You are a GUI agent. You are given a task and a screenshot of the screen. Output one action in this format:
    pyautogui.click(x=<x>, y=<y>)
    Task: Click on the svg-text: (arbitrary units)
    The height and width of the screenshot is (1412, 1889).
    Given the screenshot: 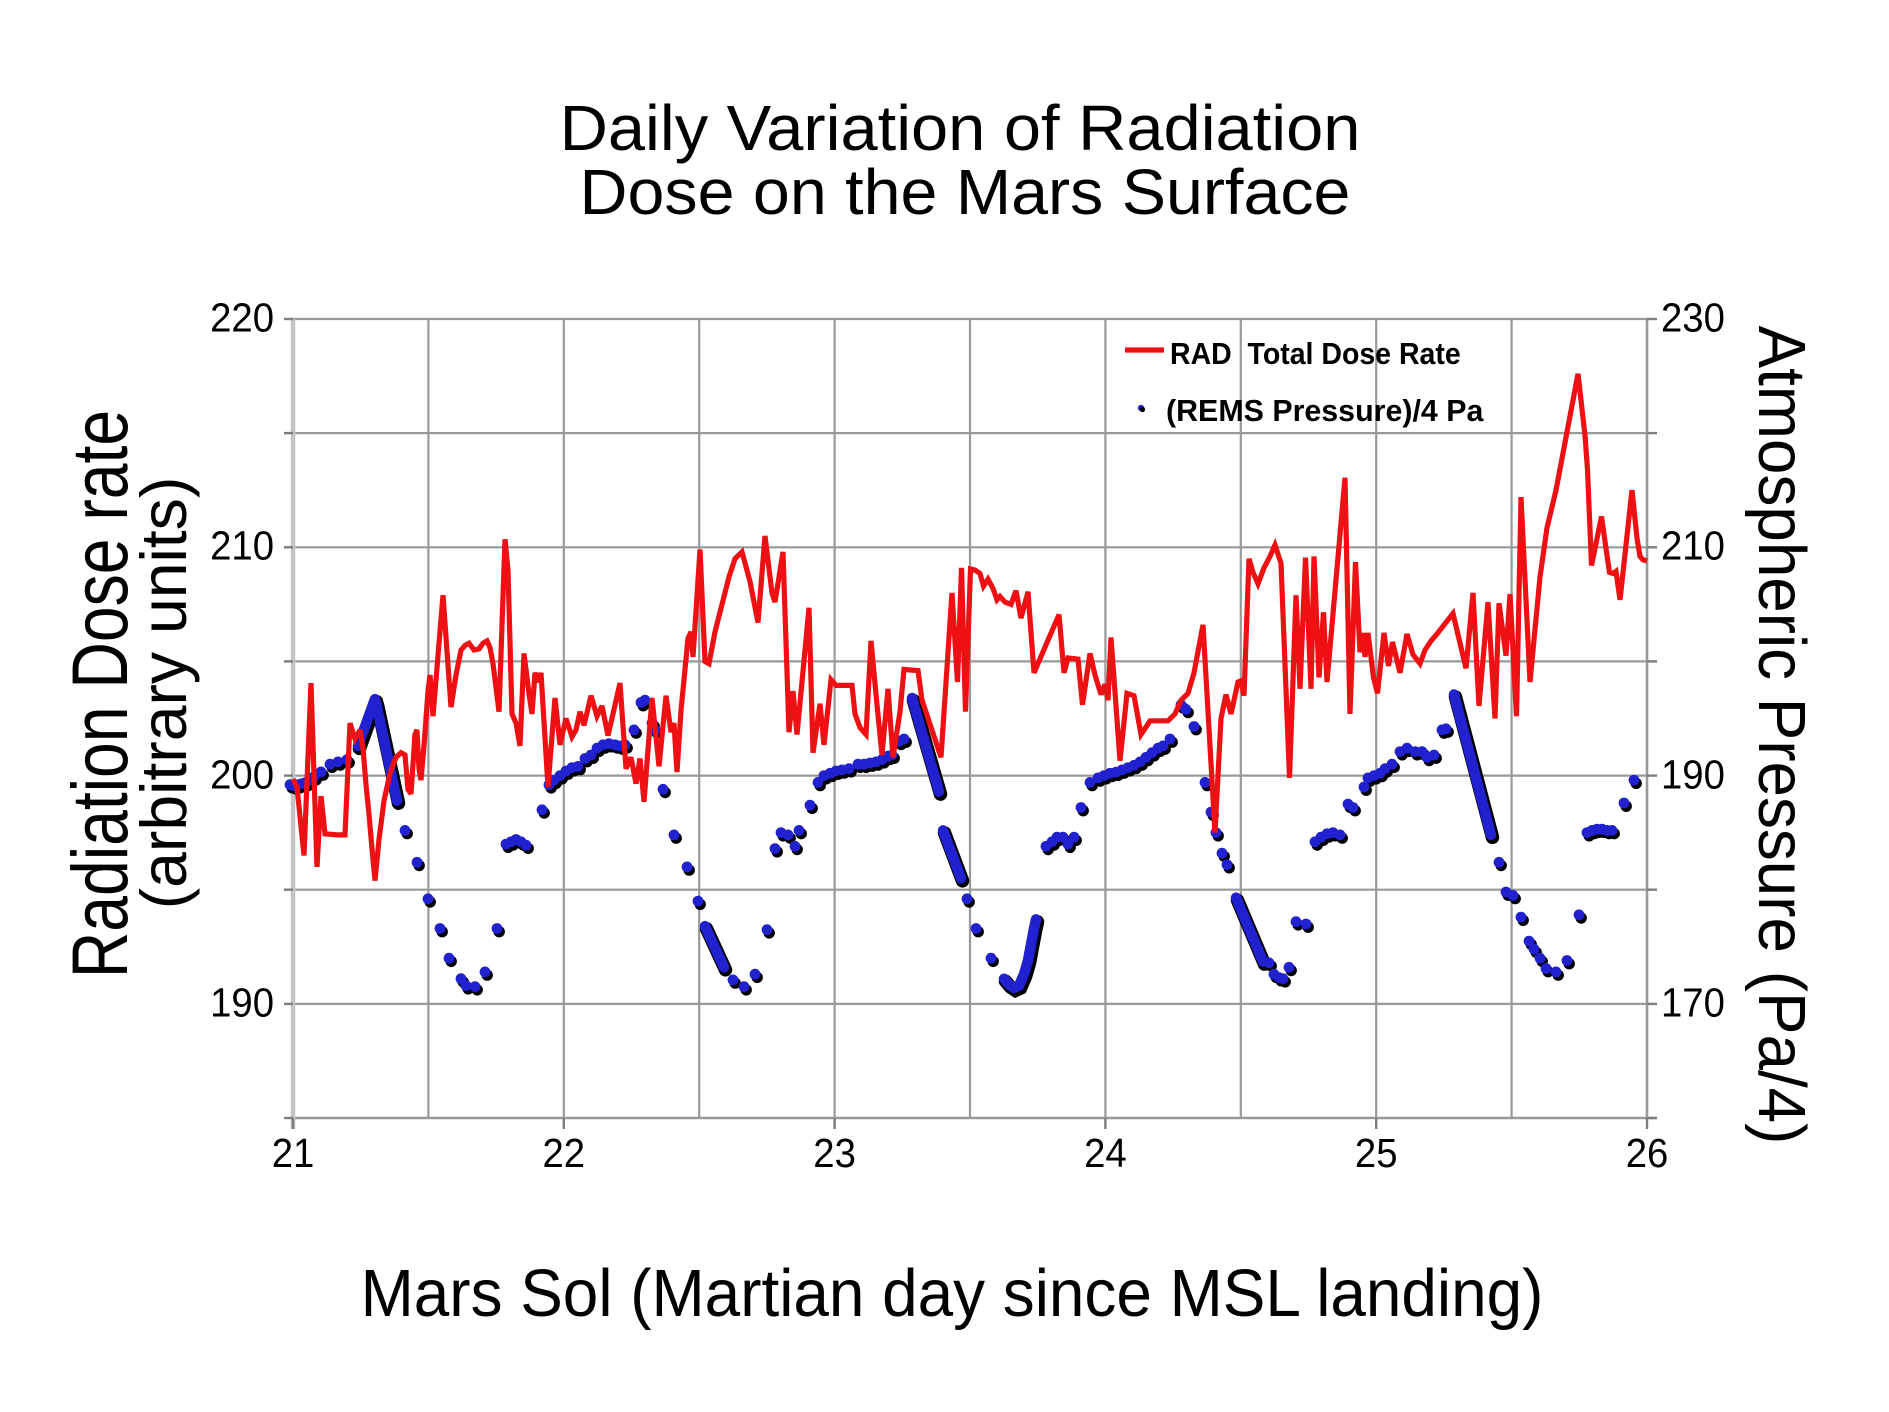 What is the action you would take?
    pyautogui.click(x=163, y=693)
    